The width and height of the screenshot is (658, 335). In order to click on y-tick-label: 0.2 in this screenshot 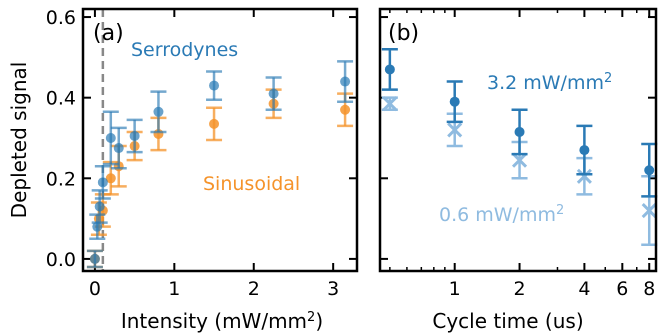, I will do `click(61, 179)`.